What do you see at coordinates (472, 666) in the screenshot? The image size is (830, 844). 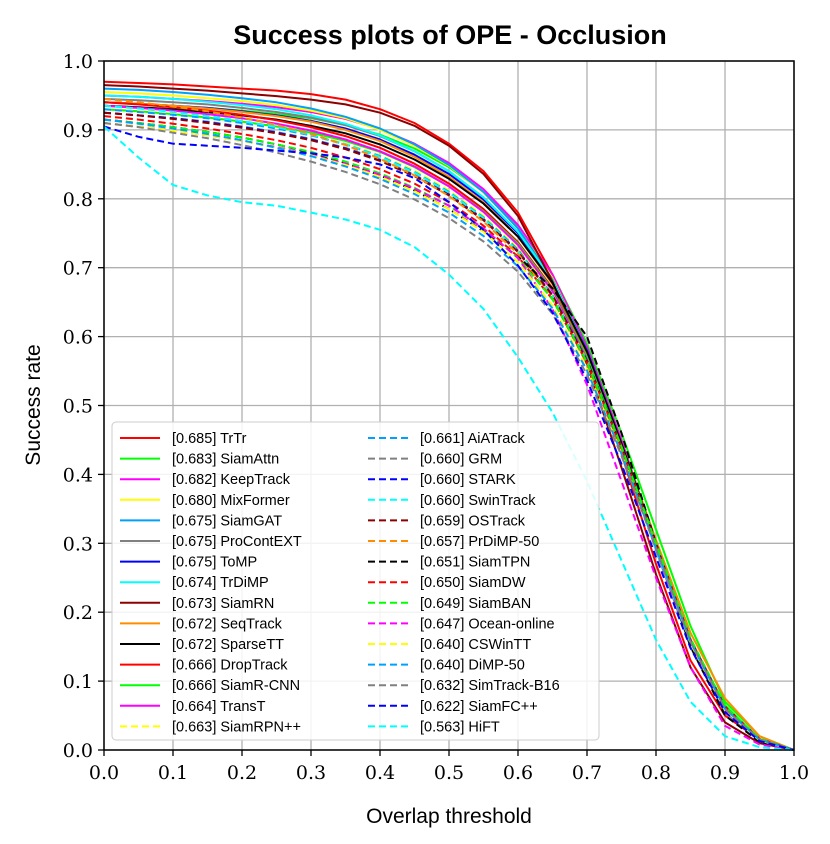 I see `legend-label-26: [0.640] DiMP-50` at bounding box center [472, 666].